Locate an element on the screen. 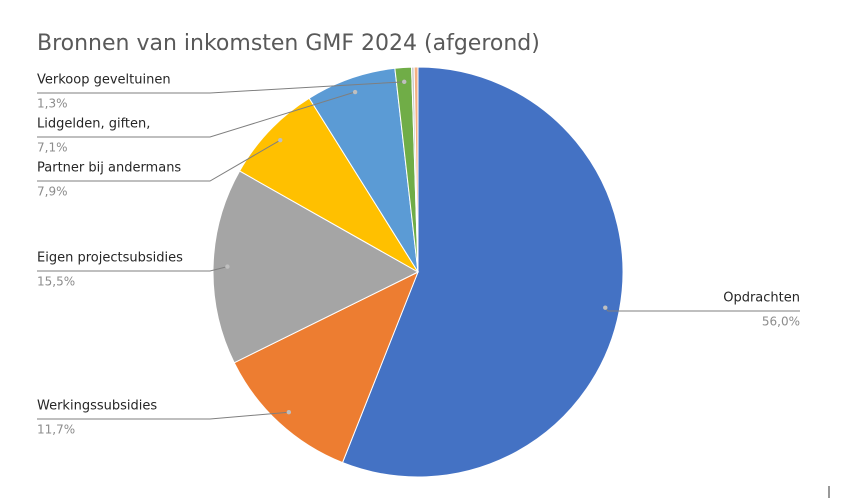 This screenshot has height=502, width=853. slice-value: 1,3% is located at coordinates (52, 104).